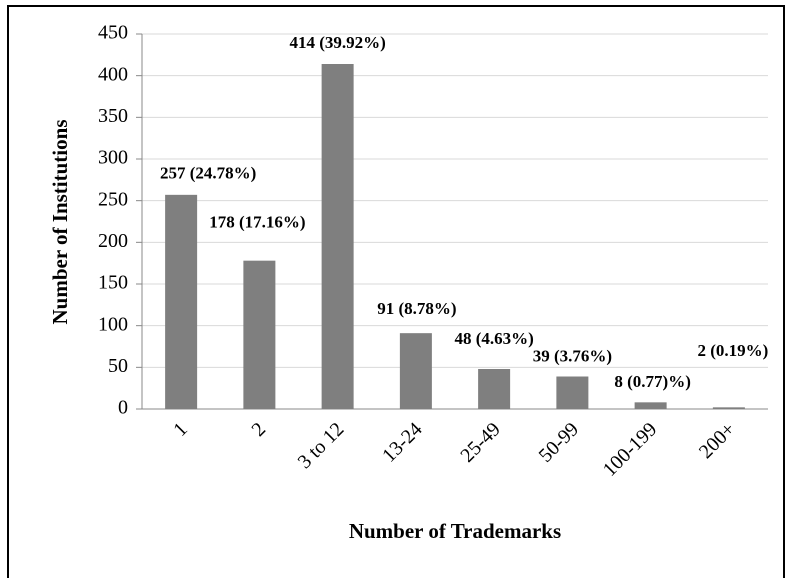  Describe the element at coordinates (321, 445) in the screenshot. I see `x-tick-label: 3 to 12` at that location.